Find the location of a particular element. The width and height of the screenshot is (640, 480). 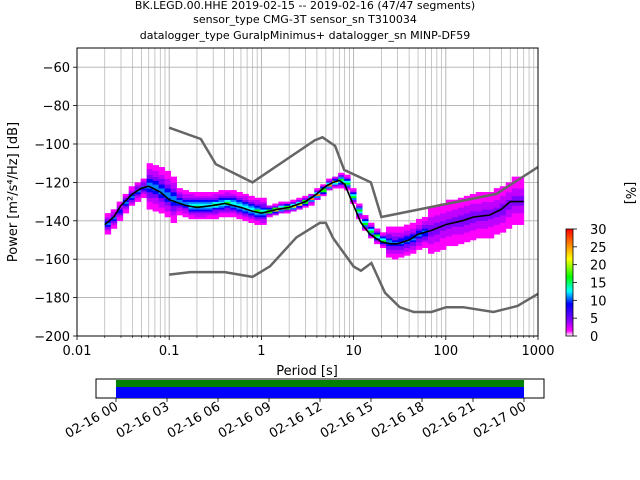

coverage-tick-label: 02-17 00 is located at coordinates (500, 420).